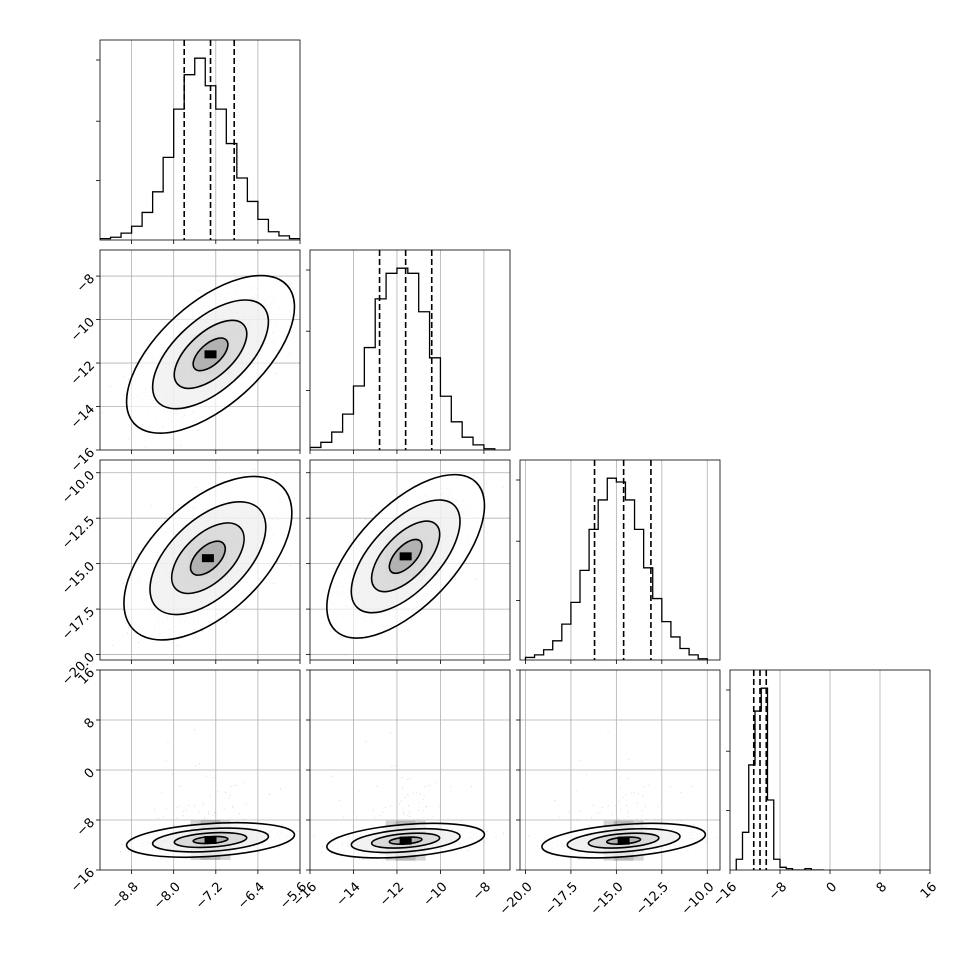  I want to click on x-tick-label: −14, so click(349, 895).